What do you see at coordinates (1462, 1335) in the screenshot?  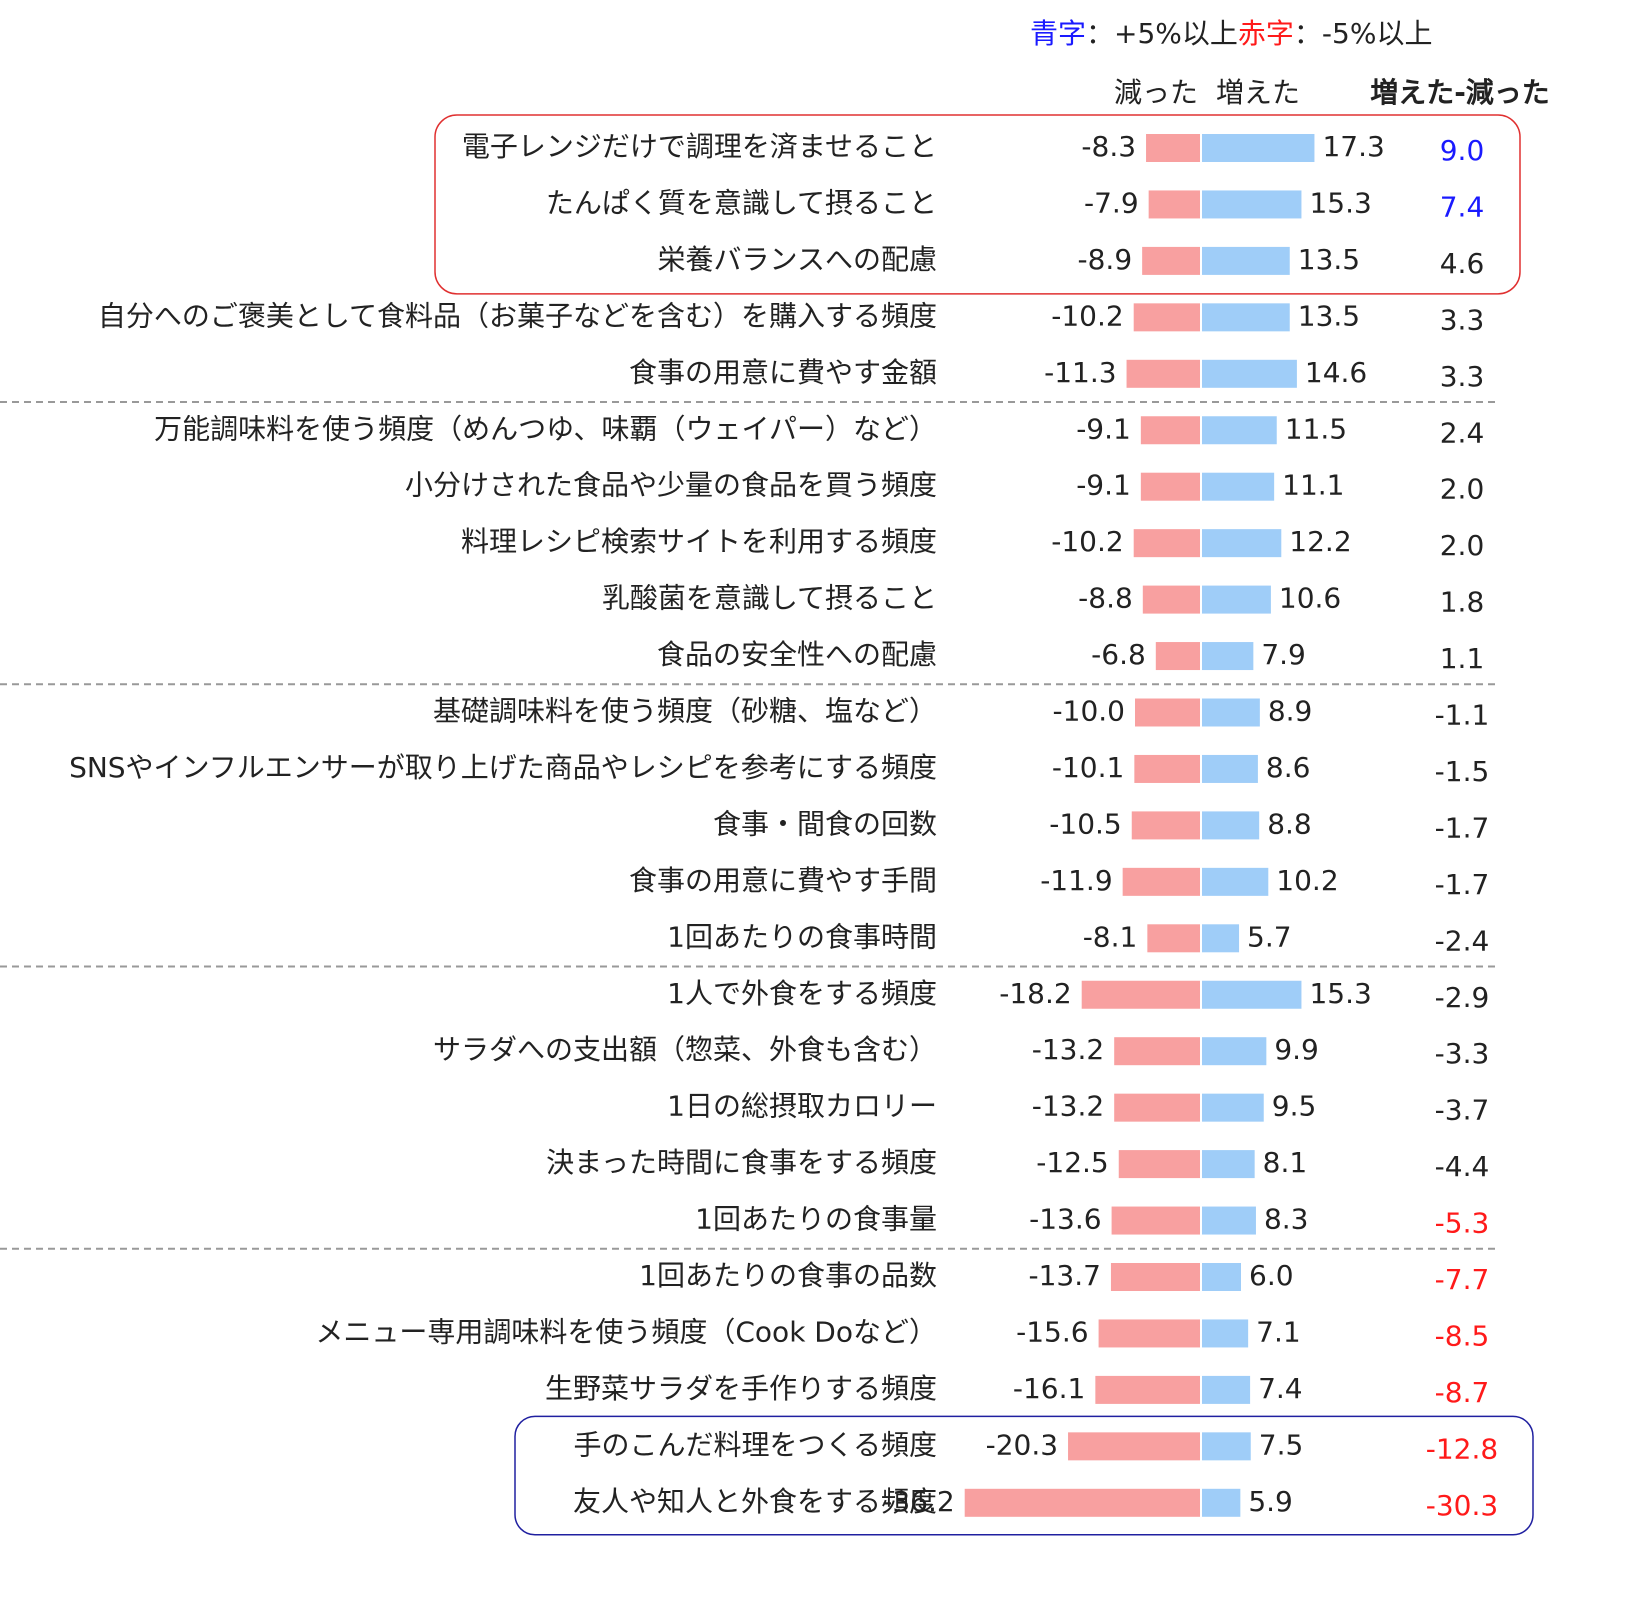 I see `diff-label: -8.5` at bounding box center [1462, 1335].